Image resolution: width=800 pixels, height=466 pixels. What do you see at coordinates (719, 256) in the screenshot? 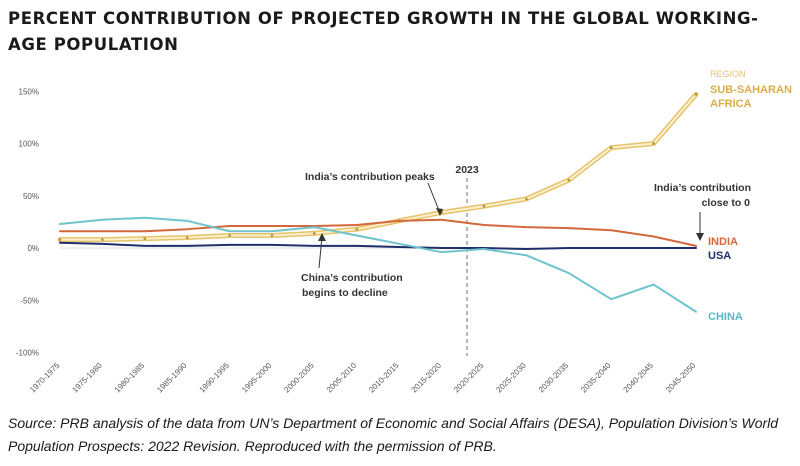
I see `label-usa: USA` at bounding box center [719, 256].